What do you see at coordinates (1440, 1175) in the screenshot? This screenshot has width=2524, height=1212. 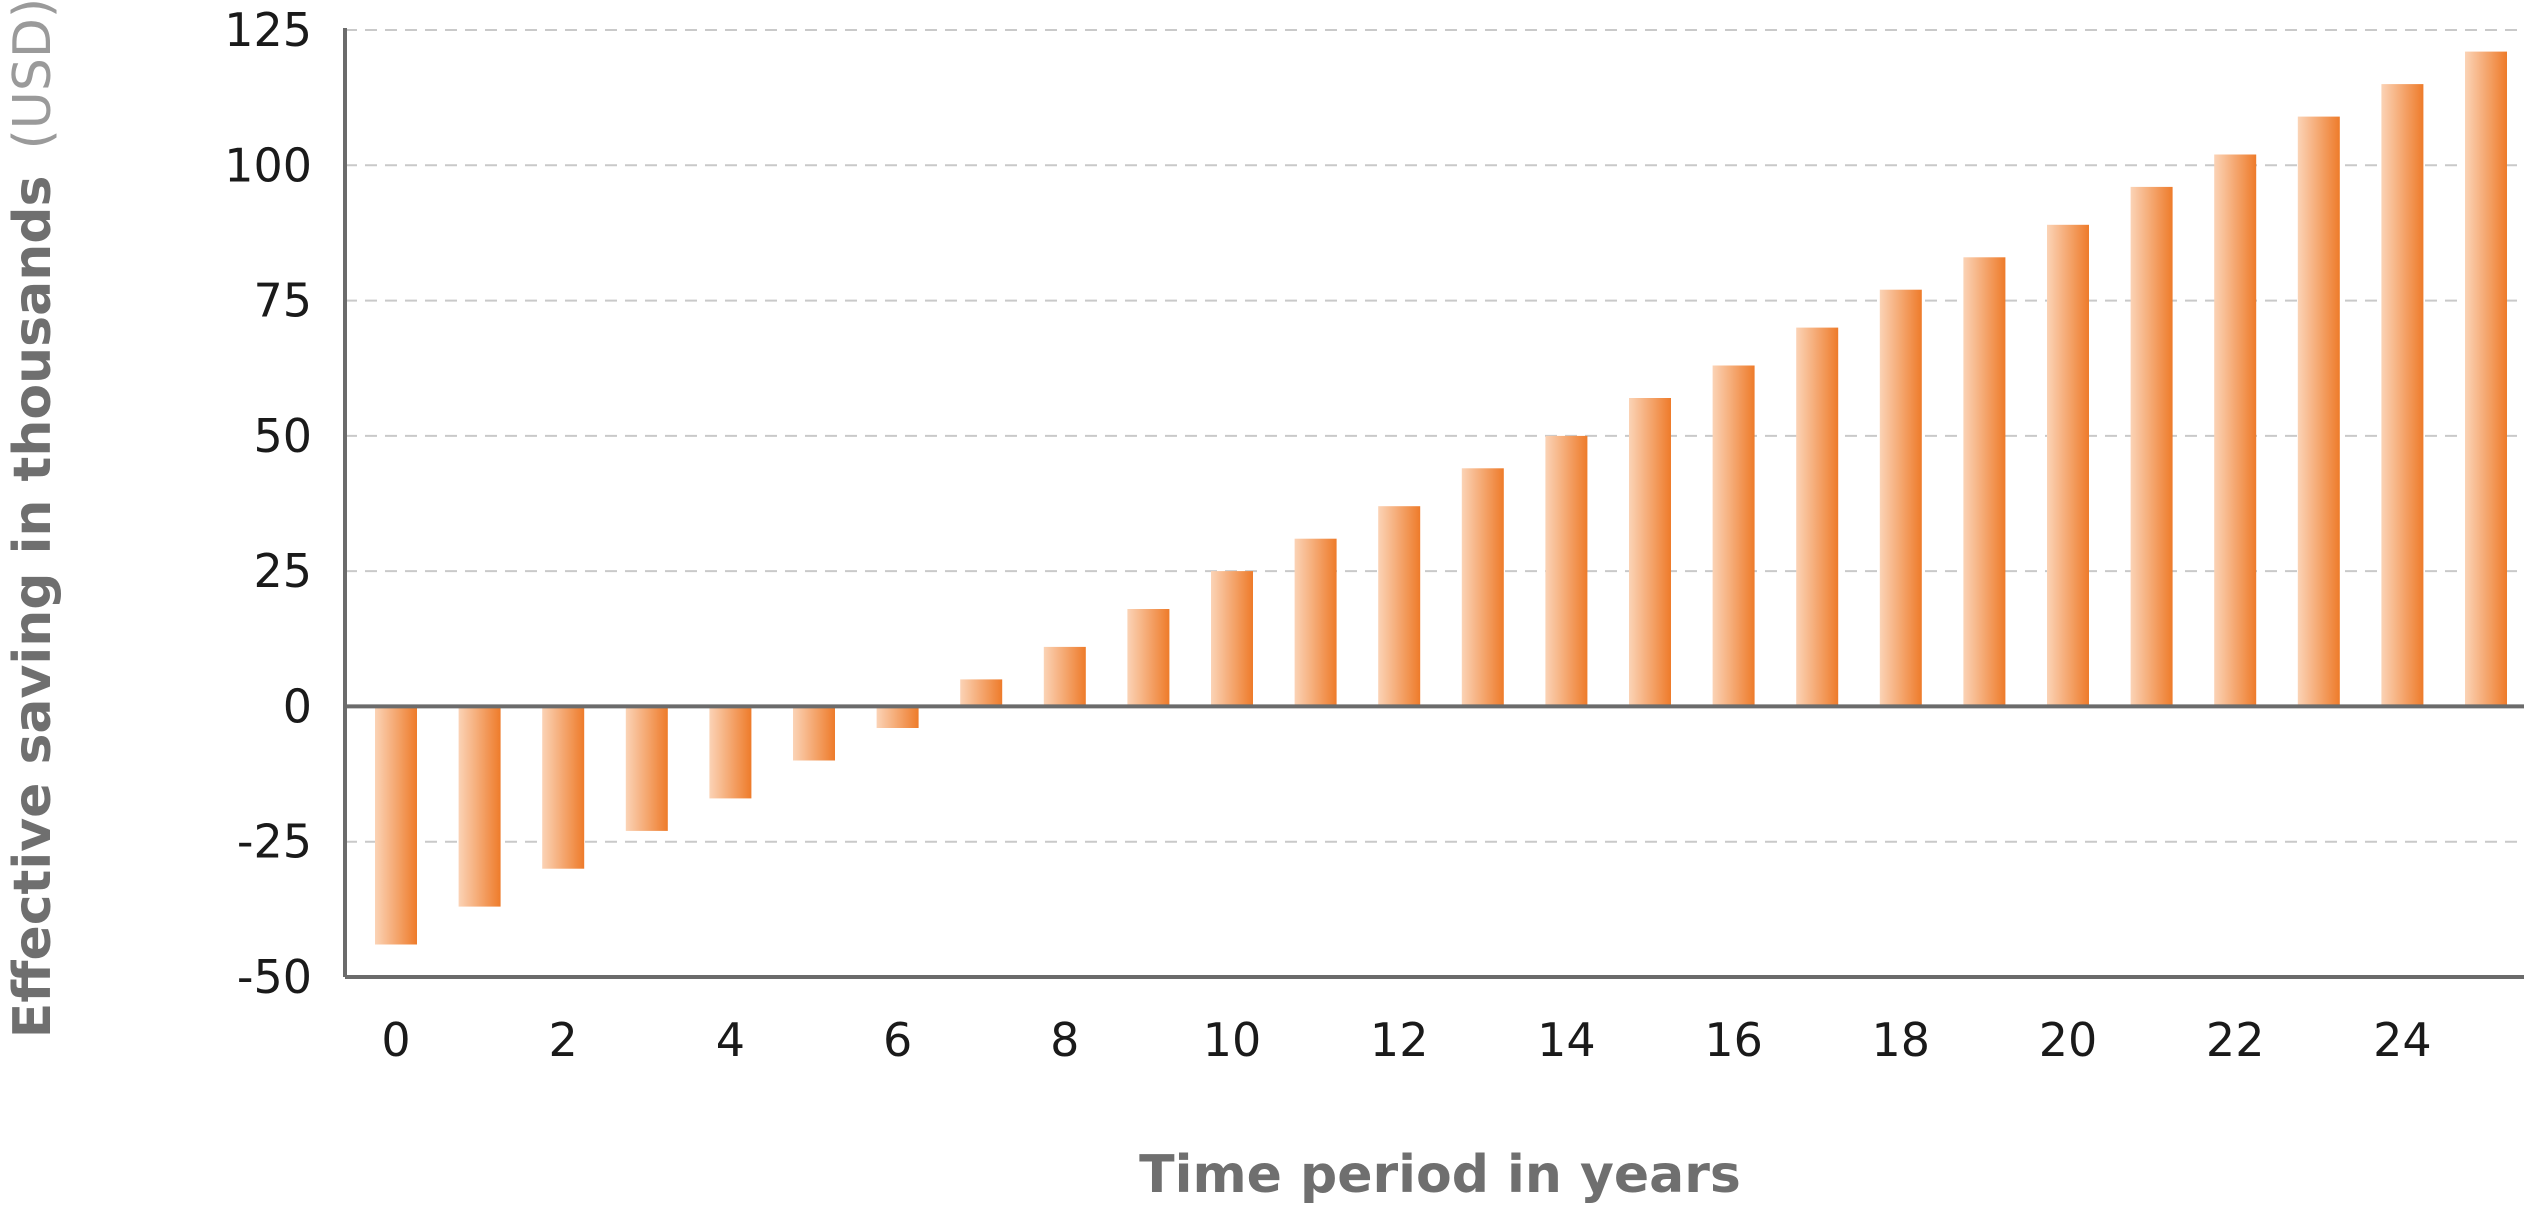 I see `x-axis-title: Time period in years` at bounding box center [1440, 1175].